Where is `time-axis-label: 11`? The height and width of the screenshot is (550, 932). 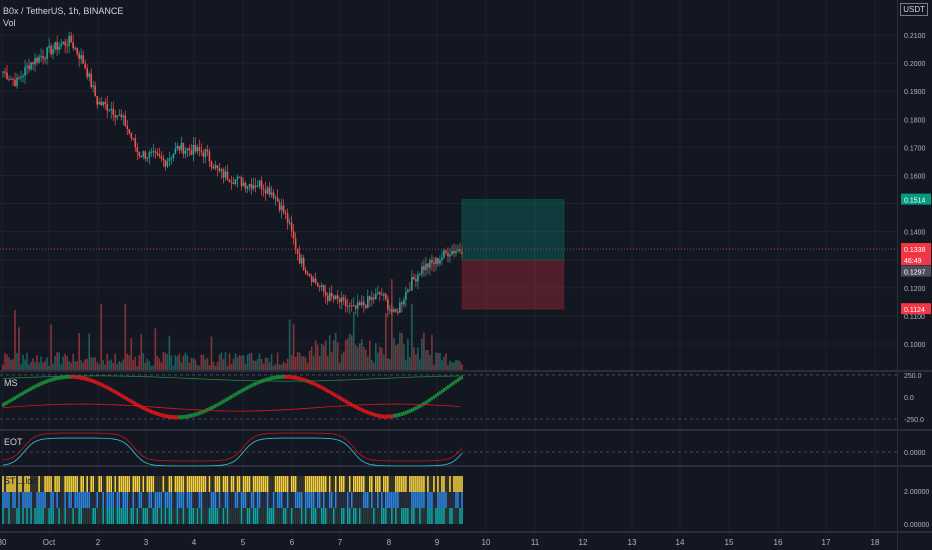 time-axis-label: 11 is located at coordinates (535, 542).